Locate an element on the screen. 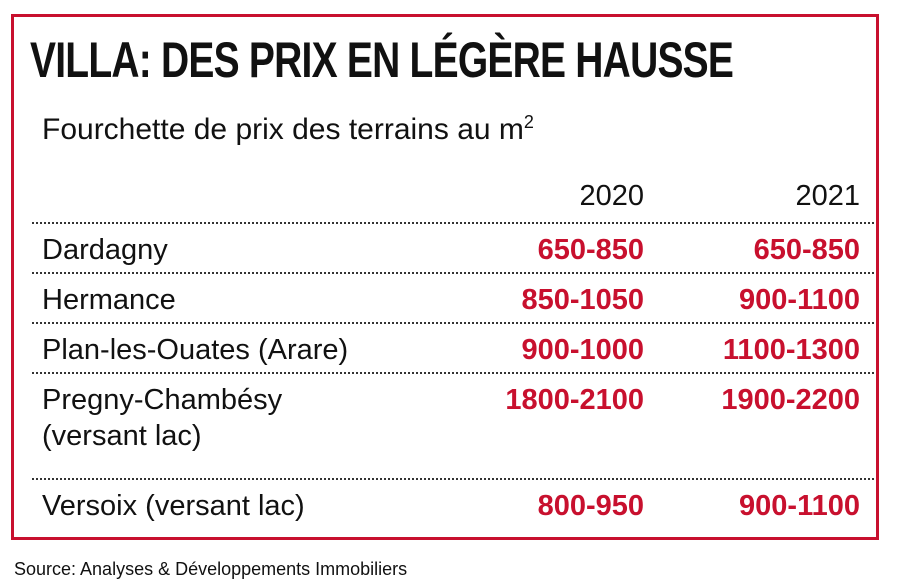 The height and width of the screenshot is (586, 910). value-2020: 1800-2100 is located at coordinates (574, 400).